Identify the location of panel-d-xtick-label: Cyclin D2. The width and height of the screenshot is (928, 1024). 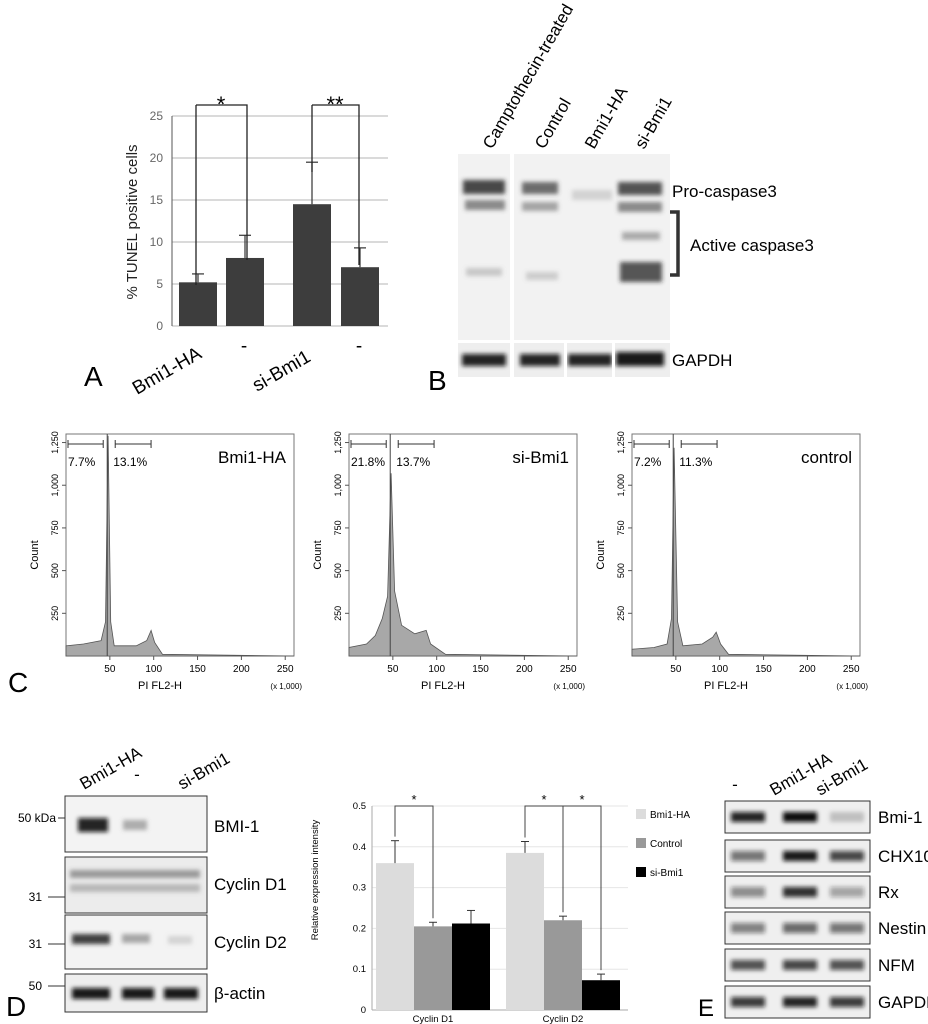
(563, 1019).